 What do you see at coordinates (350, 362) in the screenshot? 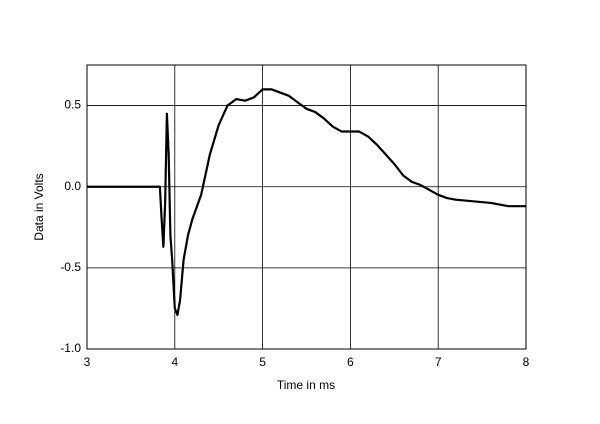
I see `x-tick-label: 6` at bounding box center [350, 362].